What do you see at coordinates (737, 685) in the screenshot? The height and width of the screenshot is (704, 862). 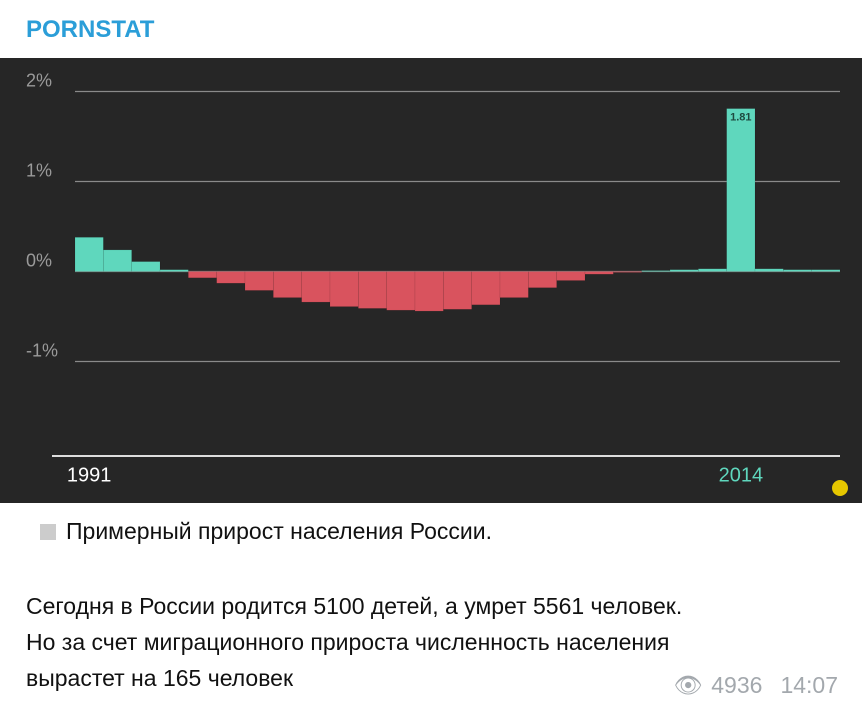 I see `views: 4936` at bounding box center [737, 685].